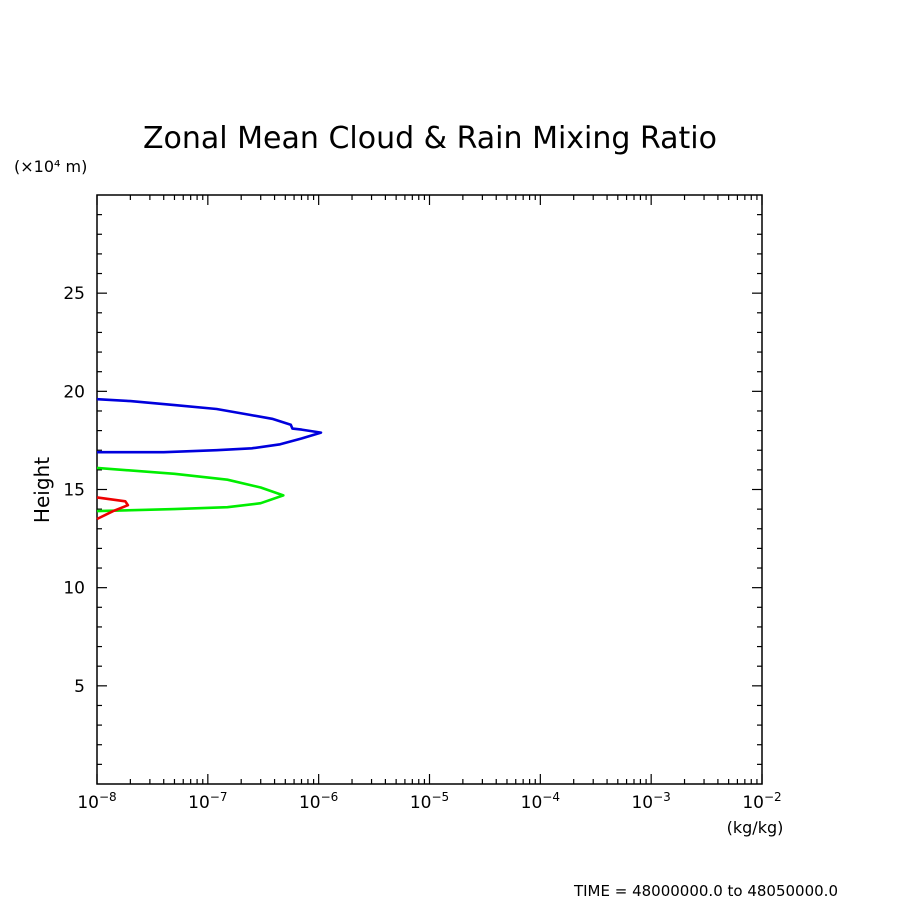  What do you see at coordinates (79, 687) in the screenshot?
I see `y-tick-label: 5` at bounding box center [79, 687].